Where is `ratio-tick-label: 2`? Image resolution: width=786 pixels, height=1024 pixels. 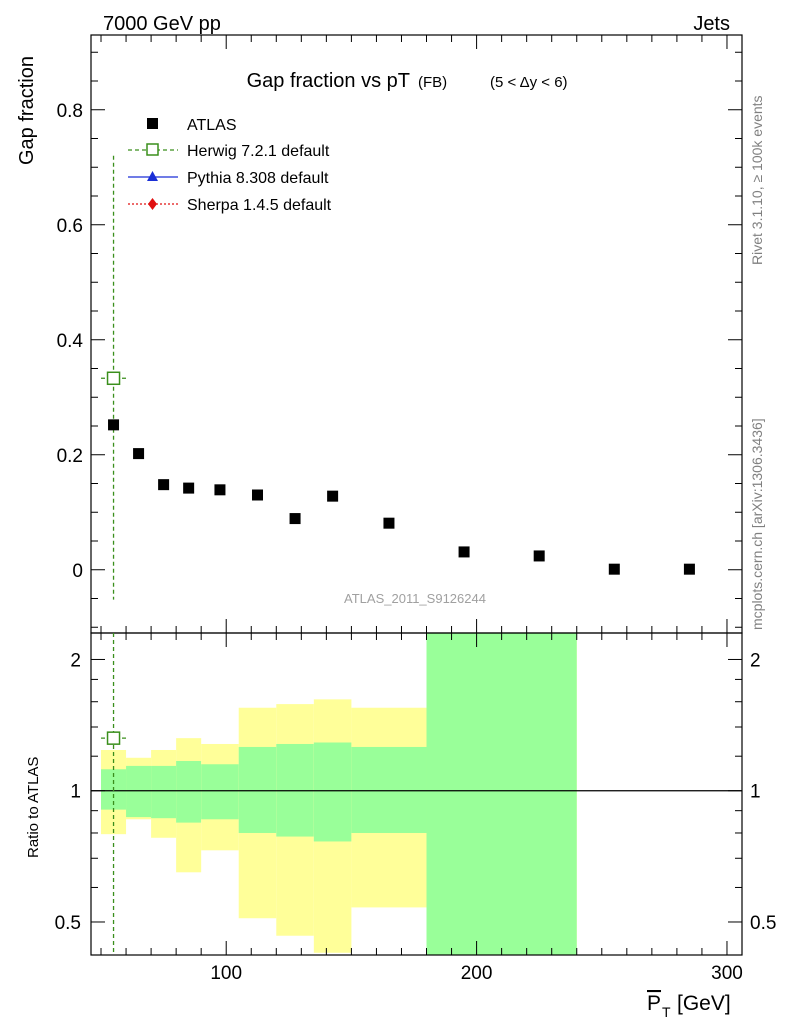 ratio-tick-label: 2 is located at coordinates (75, 660).